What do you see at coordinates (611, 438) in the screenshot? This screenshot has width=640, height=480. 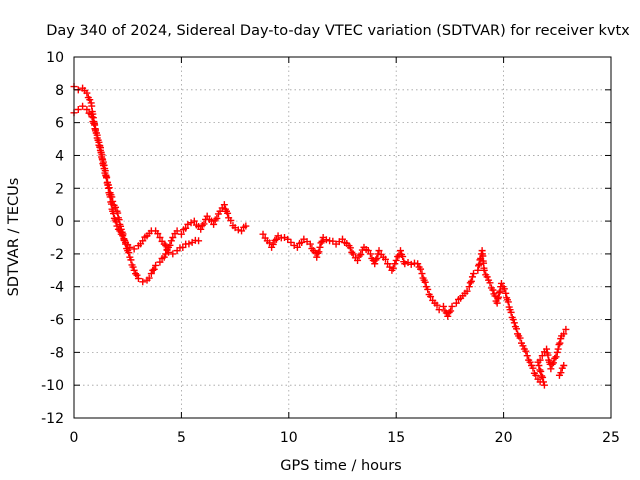 I see `x-tick-label: 25` at bounding box center [611, 438].